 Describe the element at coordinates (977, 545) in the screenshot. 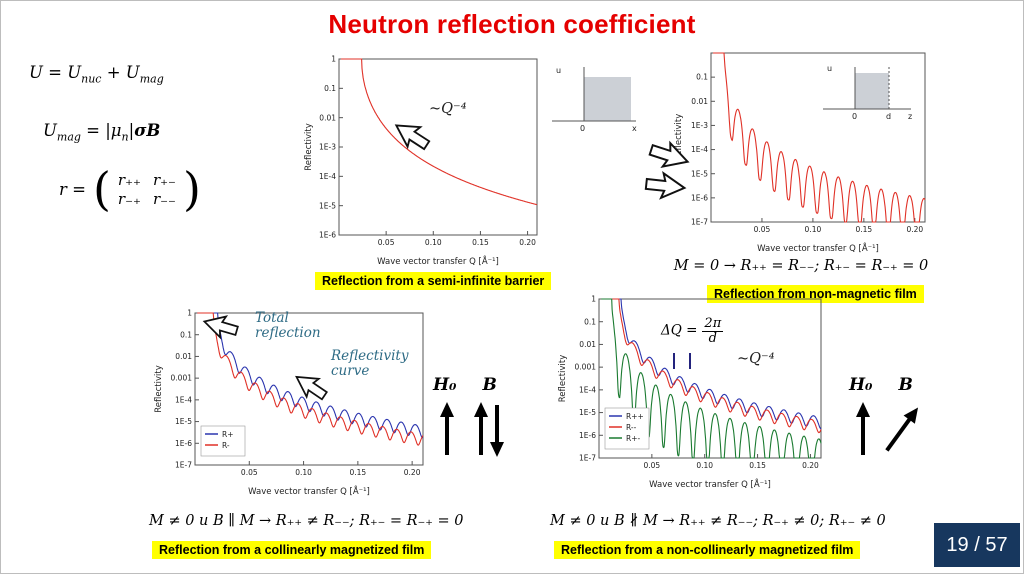

I see `page-indicator: 19 / 57` at that location.